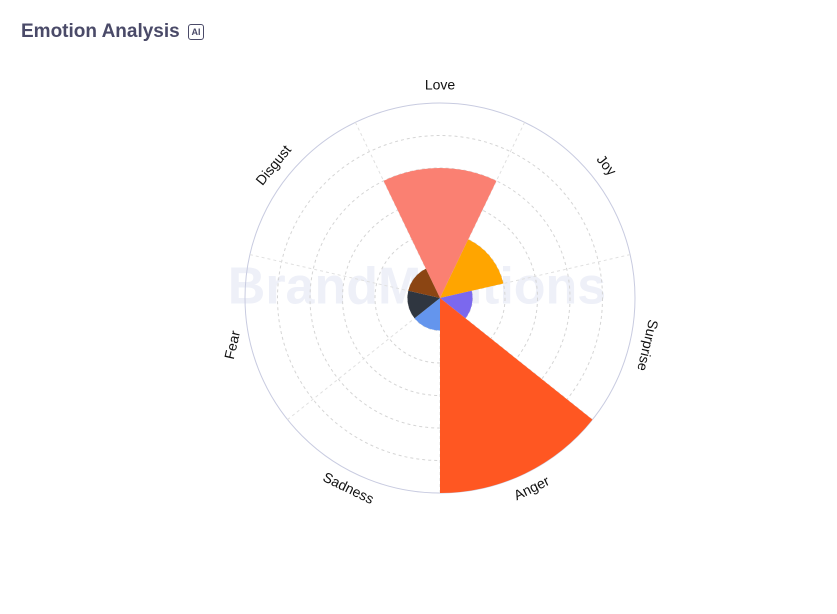 This screenshot has height=614, width=837. What do you see at coordinates (607, 164) in the screenshot?
I see `category-label: Joy` at bounding box center [607, 164].